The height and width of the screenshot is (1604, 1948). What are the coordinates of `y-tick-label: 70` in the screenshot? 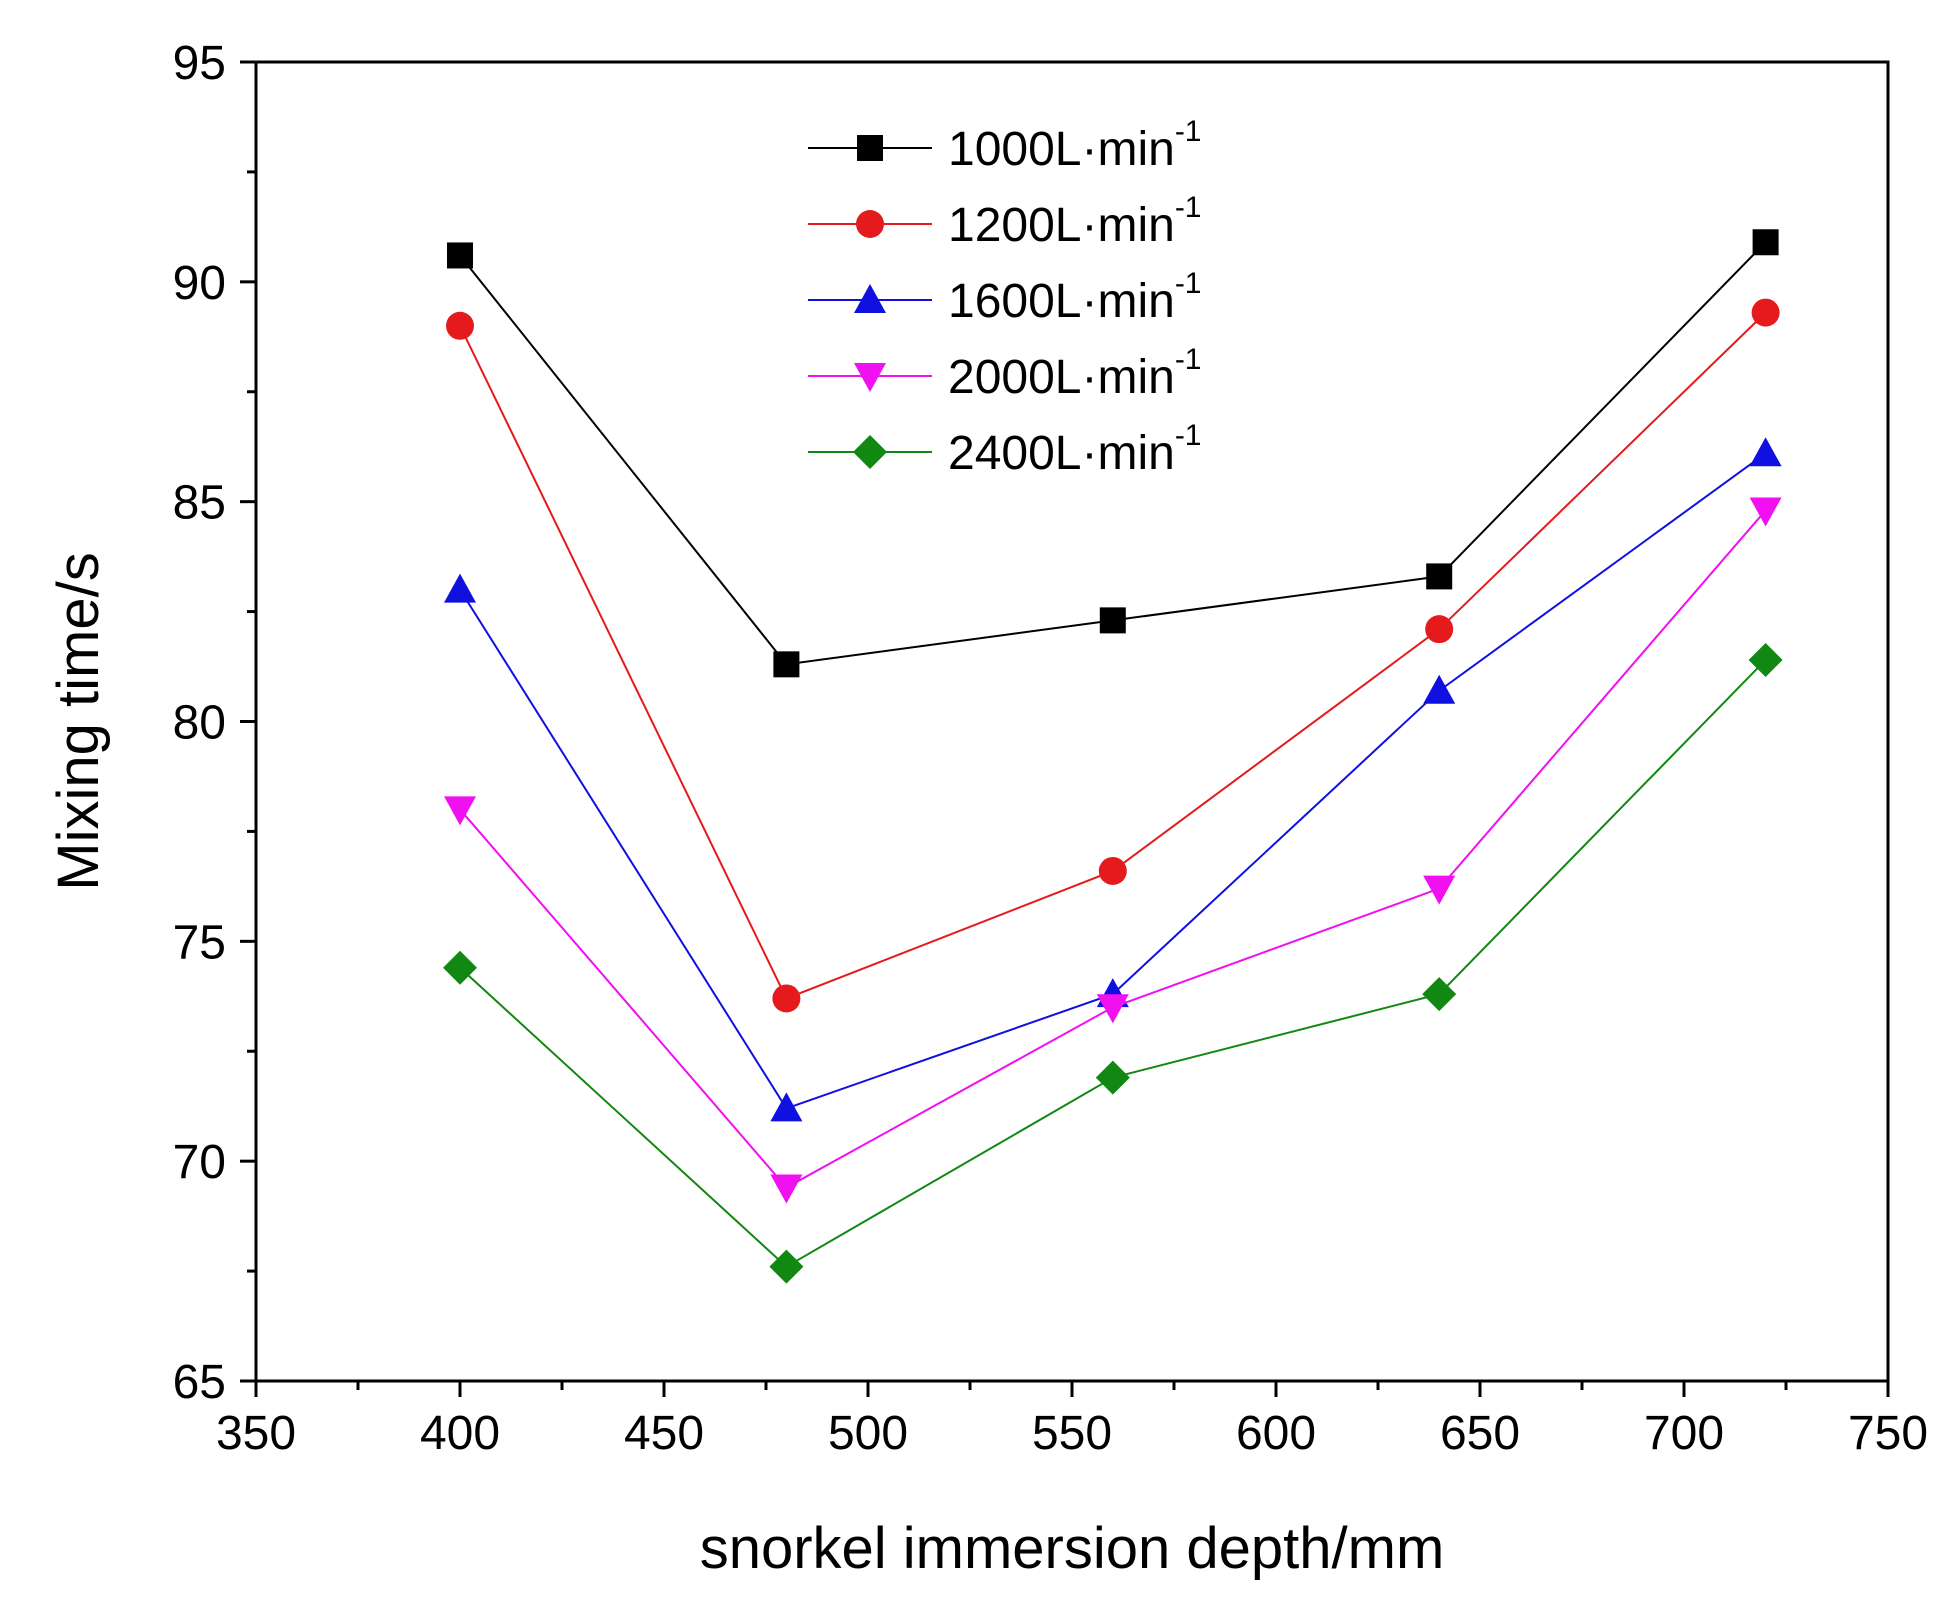 It's located at (199, 1162).